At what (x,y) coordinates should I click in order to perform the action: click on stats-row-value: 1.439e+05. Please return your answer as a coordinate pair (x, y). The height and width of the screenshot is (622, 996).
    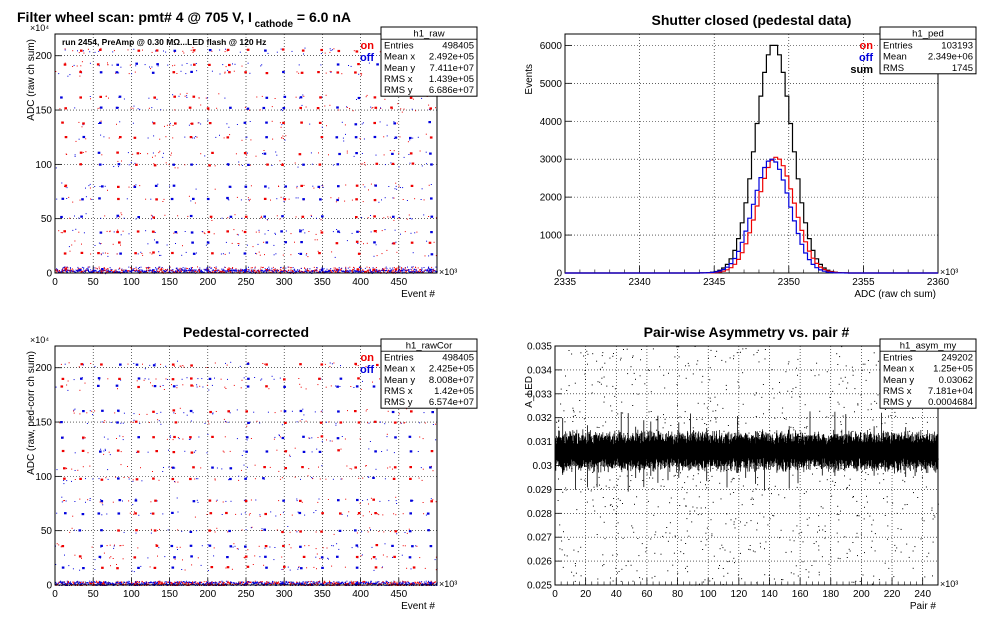
    Looking at the image, I should click on (451, 79).